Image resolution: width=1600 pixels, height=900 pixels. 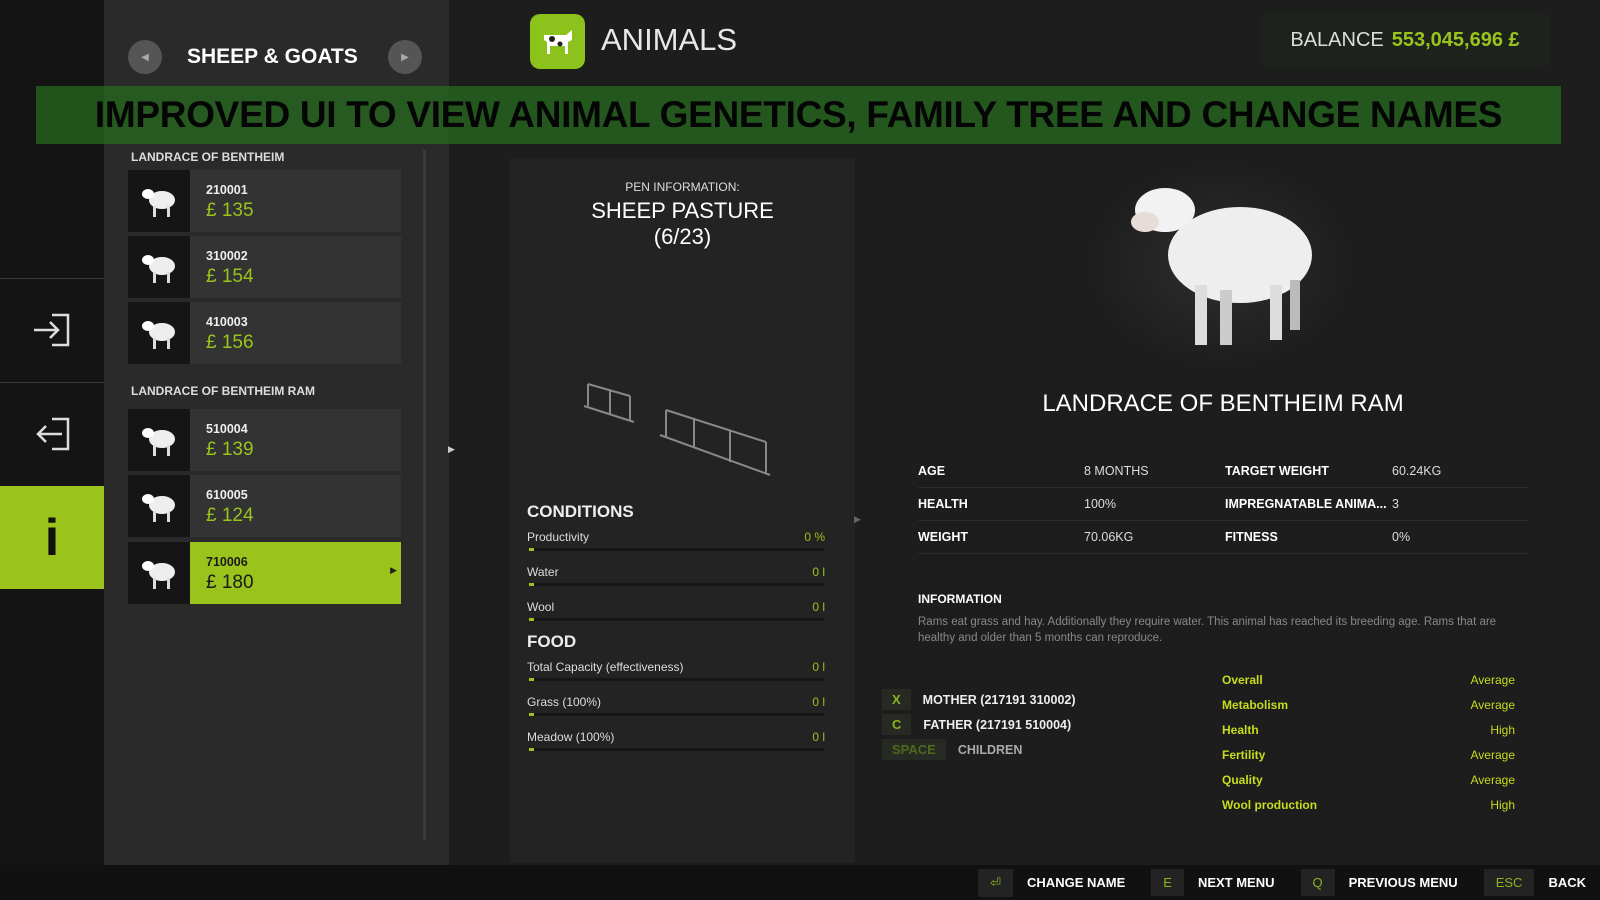 What do you see at coordinates (1251, 537) in the screenshot?
I see `stat-label: FITNESS` at bounding box center [1251, 537].